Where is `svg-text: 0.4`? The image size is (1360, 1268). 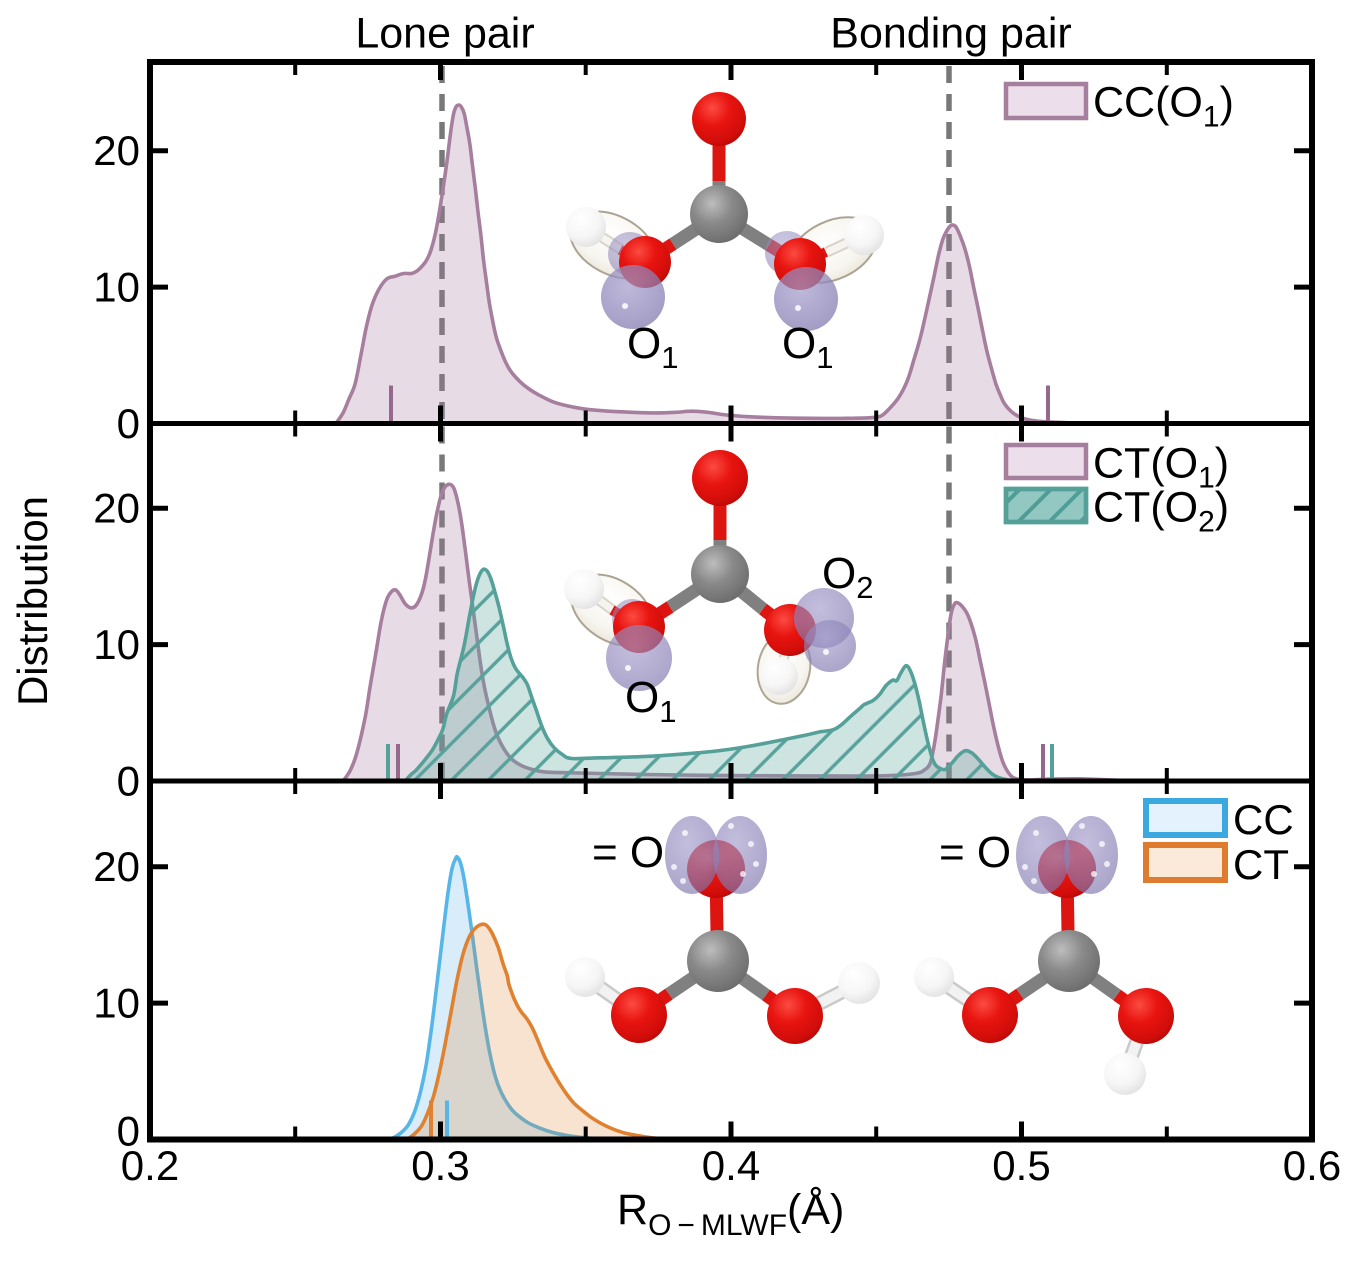 svg-text: 0.4 is located at coordinates (731, 1165).